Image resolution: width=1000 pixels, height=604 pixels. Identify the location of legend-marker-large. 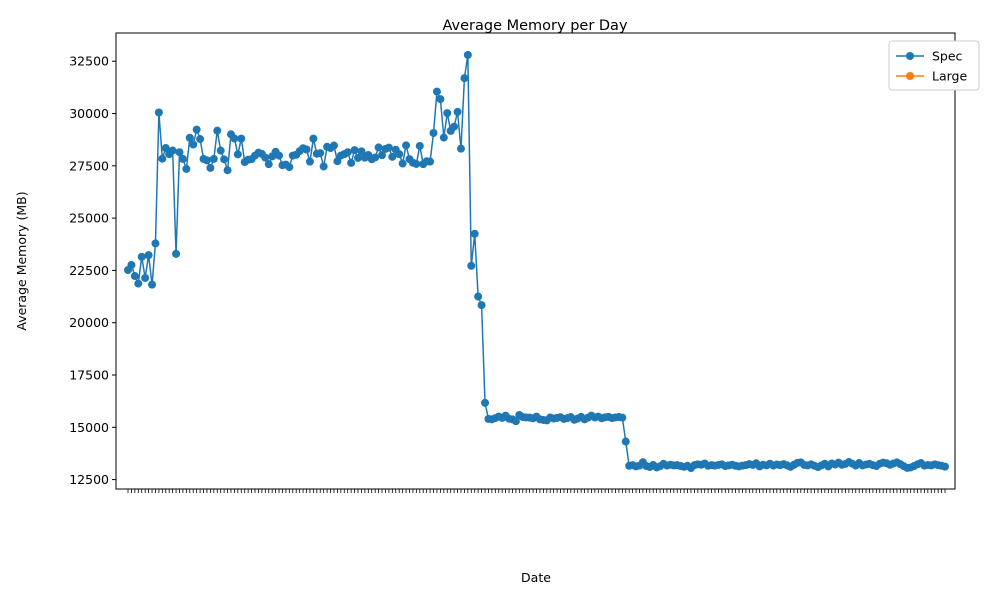
(910, 76).